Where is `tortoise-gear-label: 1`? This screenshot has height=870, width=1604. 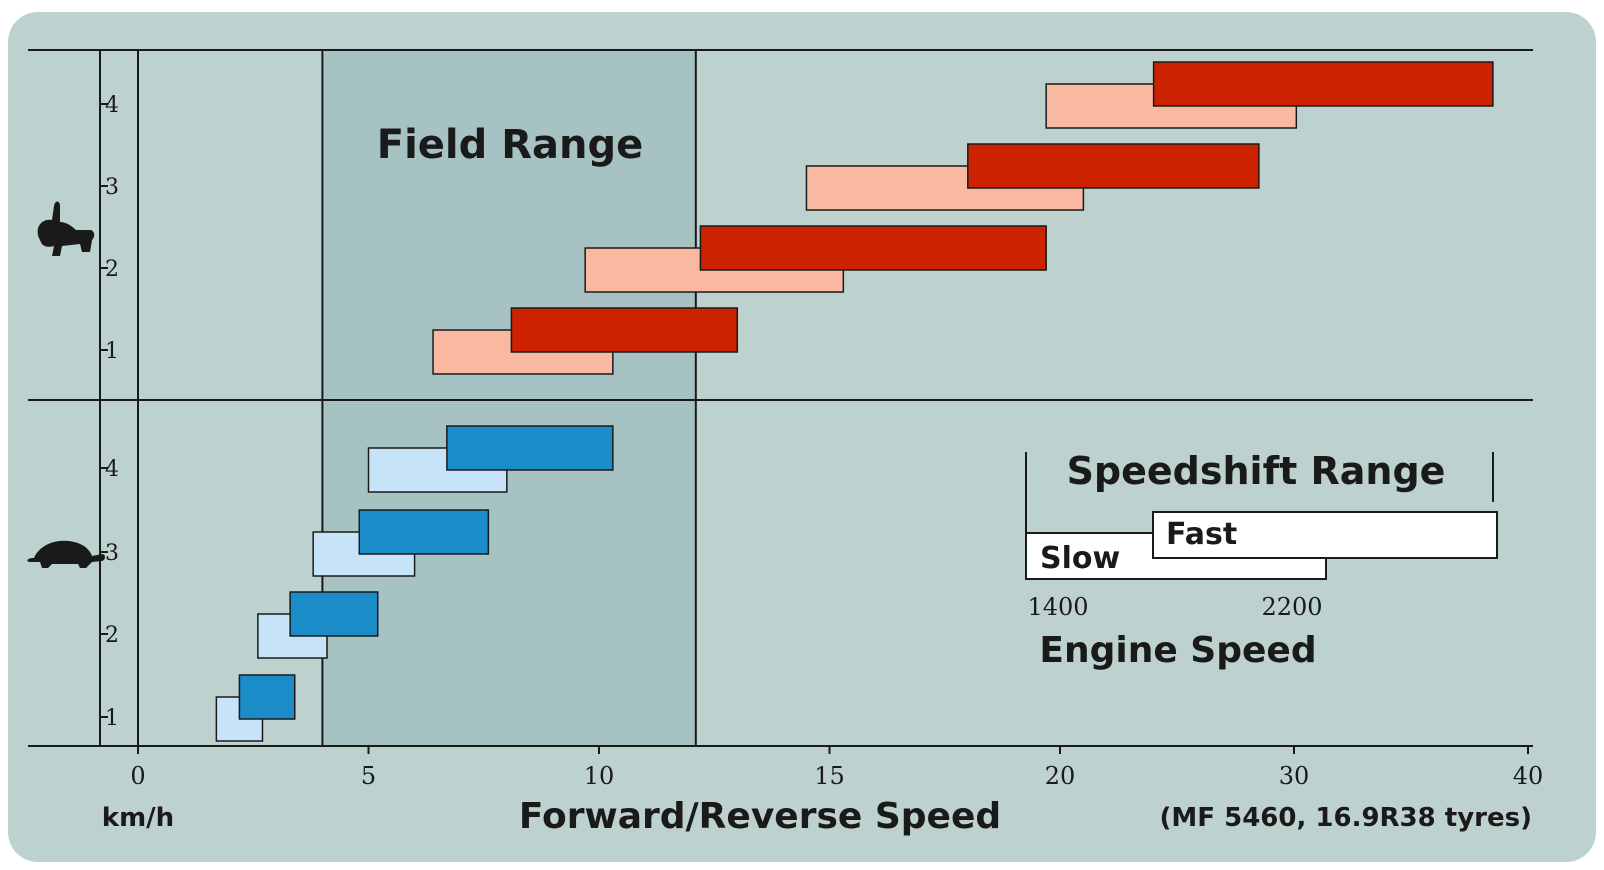
tortoise-gear-label: 1 is located at coordinates (112, 718).